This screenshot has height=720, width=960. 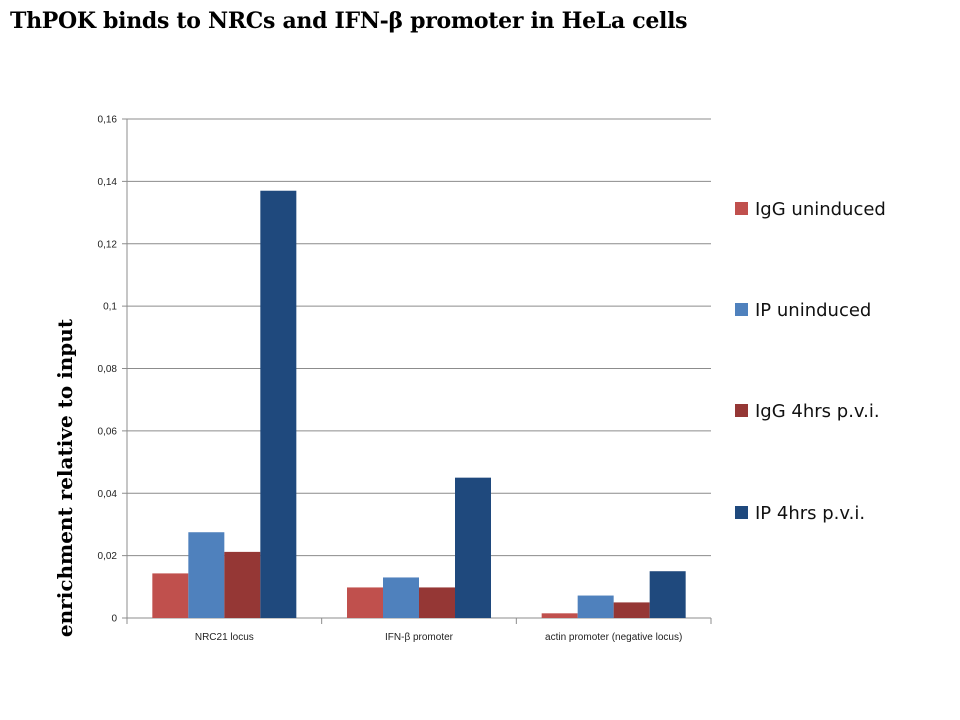 What do you see at coordinates (810, 513) in the screenshot?
I see `legend-label: IP 4hrs p.v.i.` at bounding box center [810, 513].